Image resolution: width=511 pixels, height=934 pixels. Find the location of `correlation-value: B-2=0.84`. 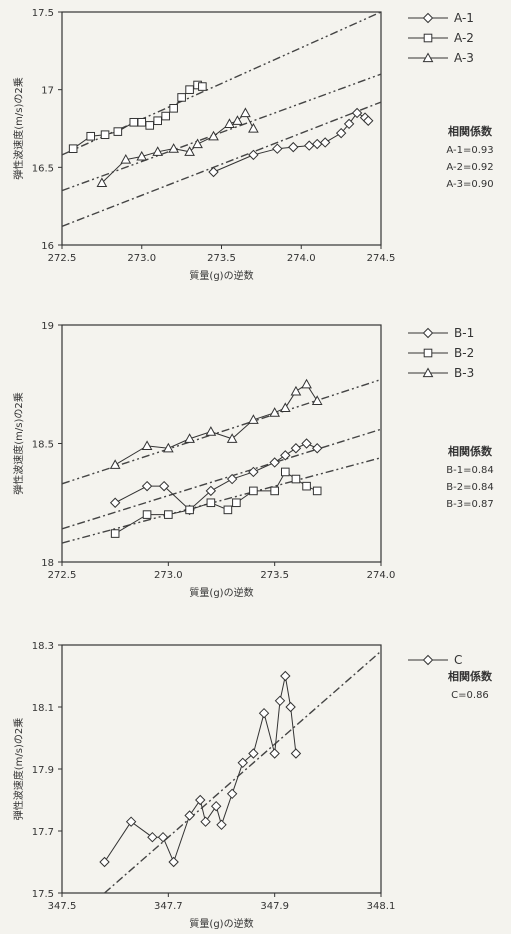

correlation-value: B-2=0.84 is located at coordinates (469, 487).